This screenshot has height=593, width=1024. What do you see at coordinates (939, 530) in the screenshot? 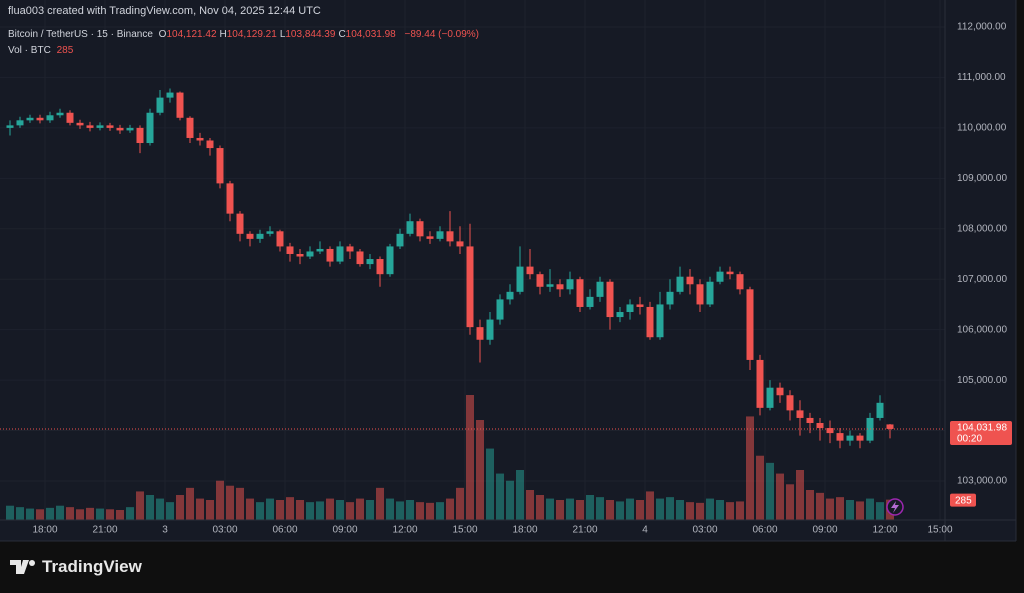
I see `x-tick-label: 15:00` at bounding box center [939, 530].